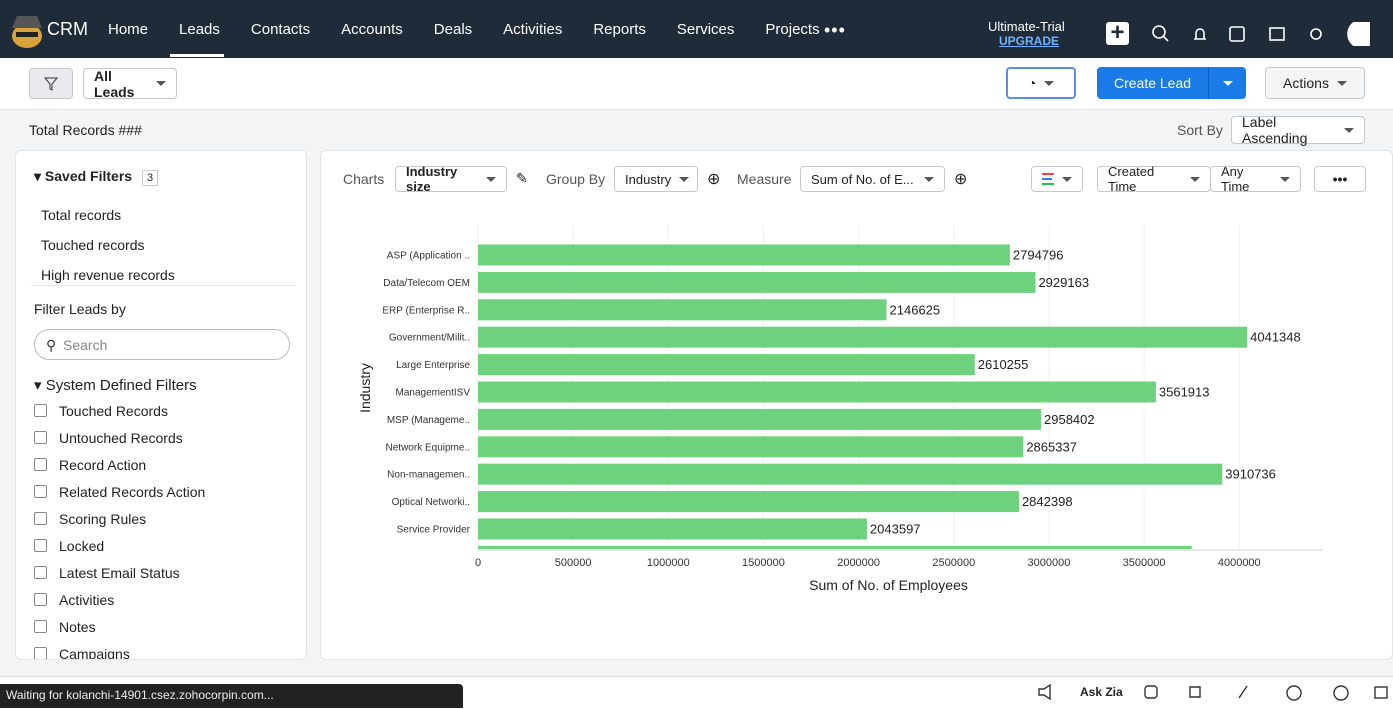 The height and width of the screenshot is (709, 1393). What do you see at coordinates (51, 83) in the screenshot?
I see `filter-button` at bounding box center [51, 83].